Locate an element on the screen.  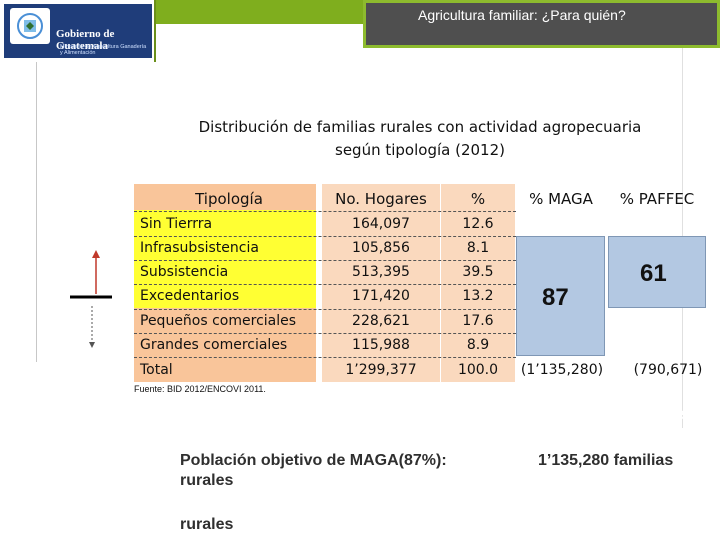
title-box is located at coordinates (541, 24).